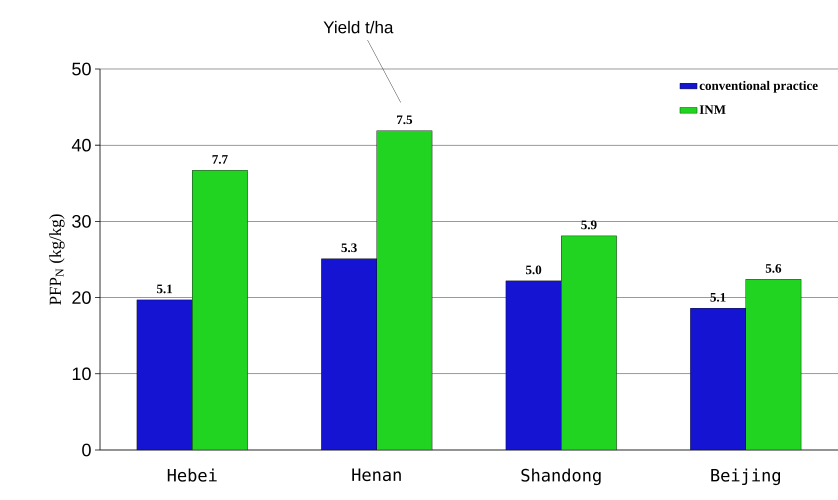 This screenshot has height=500, width=838. I want to click on x-tick-label: Hebei, so click(192, 475).